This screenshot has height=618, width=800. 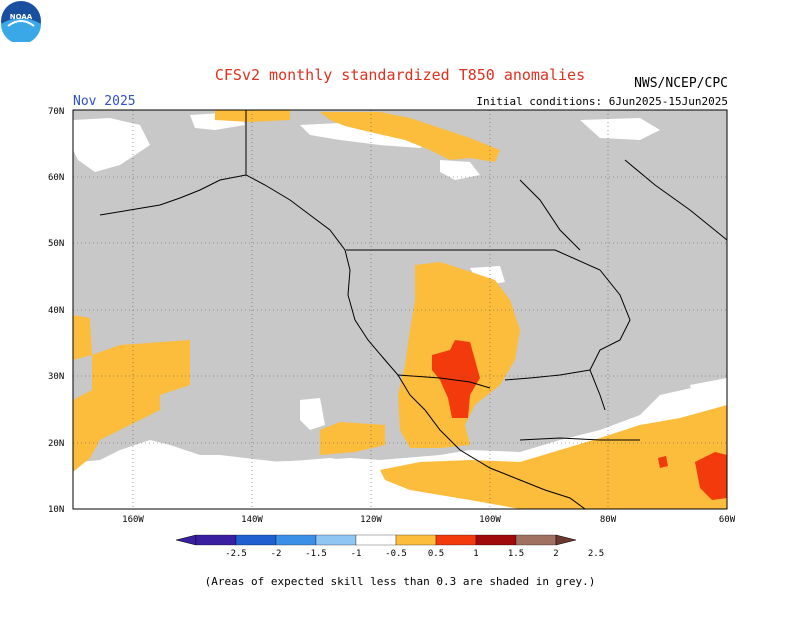 What do you see at coordinates (276, 554) in the screenshot?
I see `colorbar-tick-label: -2` at bounding box center [276, 554].